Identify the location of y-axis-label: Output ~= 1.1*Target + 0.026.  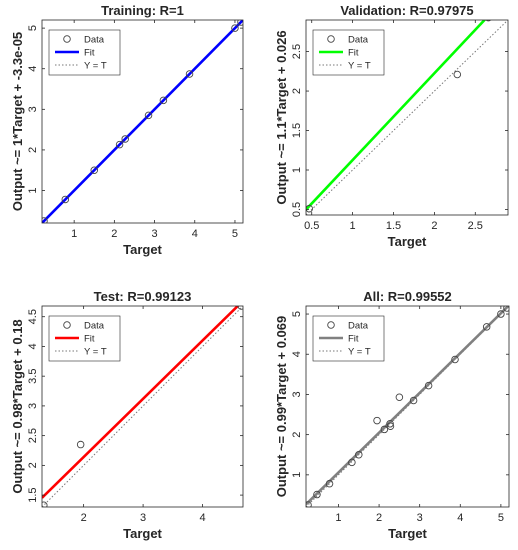
(281, 117).